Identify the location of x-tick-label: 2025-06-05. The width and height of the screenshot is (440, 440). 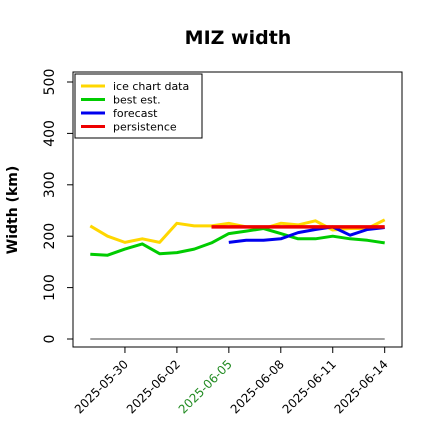
(205, 386).